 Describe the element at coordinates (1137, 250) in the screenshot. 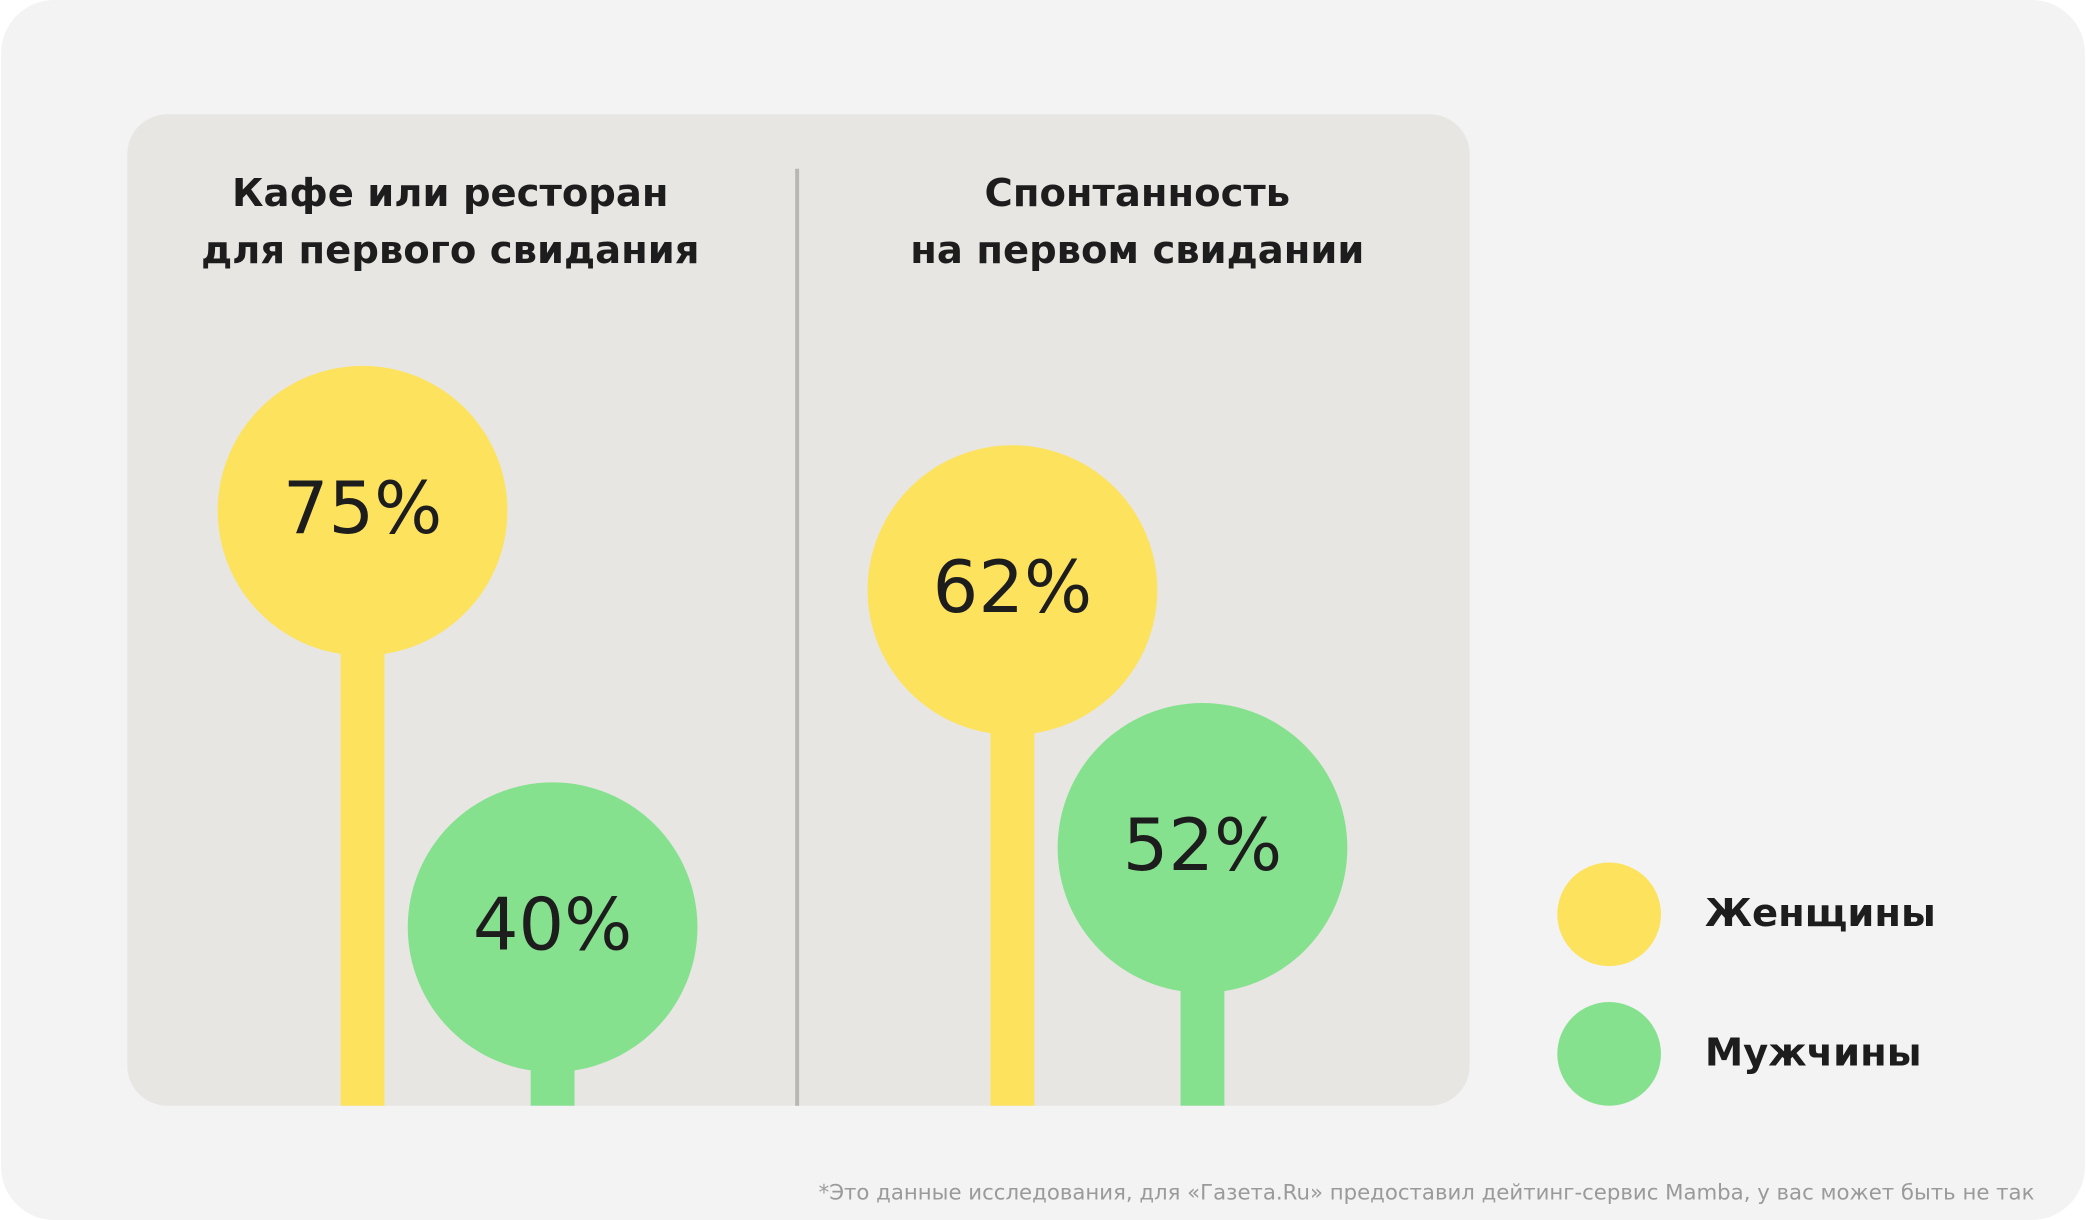

I see `chart-title: на первом свидании` at that location.